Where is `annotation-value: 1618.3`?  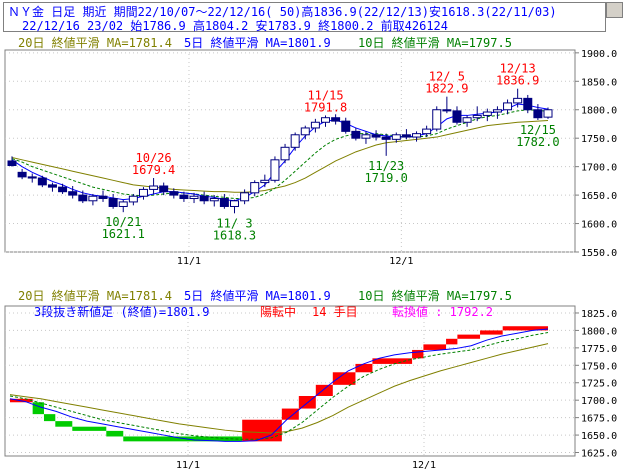
annotation-value: 1618.3 is located at coordinates (234, 235).